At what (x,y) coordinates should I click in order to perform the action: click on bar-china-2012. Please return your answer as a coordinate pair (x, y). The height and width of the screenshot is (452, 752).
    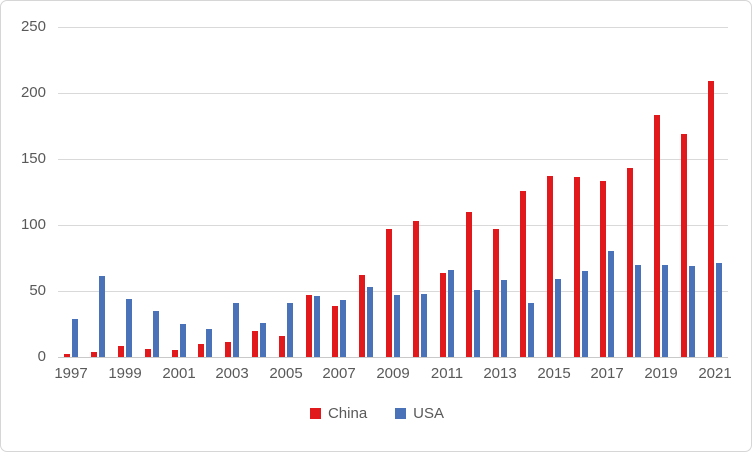
    Looking at the image, I should click on (469, 284).